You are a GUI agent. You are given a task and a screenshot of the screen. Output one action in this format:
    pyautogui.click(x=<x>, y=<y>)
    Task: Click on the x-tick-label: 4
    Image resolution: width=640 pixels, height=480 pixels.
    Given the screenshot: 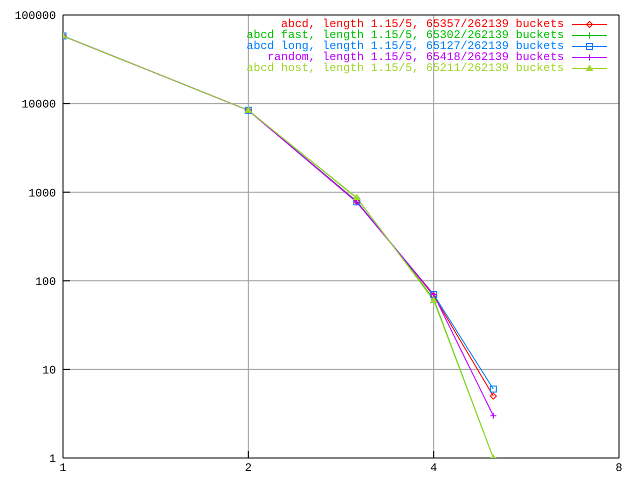 What is the action you would take?
    pyautogui.click(x=434, y=469)
    